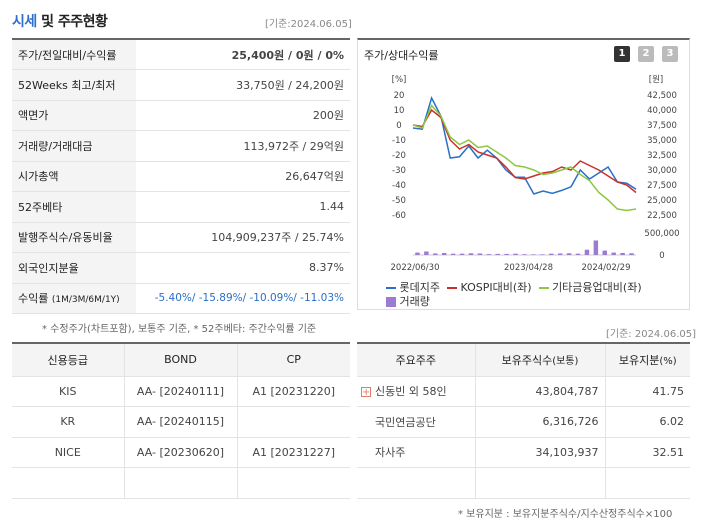 The height and width of the screenshot is (525, 702). I want to click on credit-row: KR AA- [20240115], so click(181, 422).